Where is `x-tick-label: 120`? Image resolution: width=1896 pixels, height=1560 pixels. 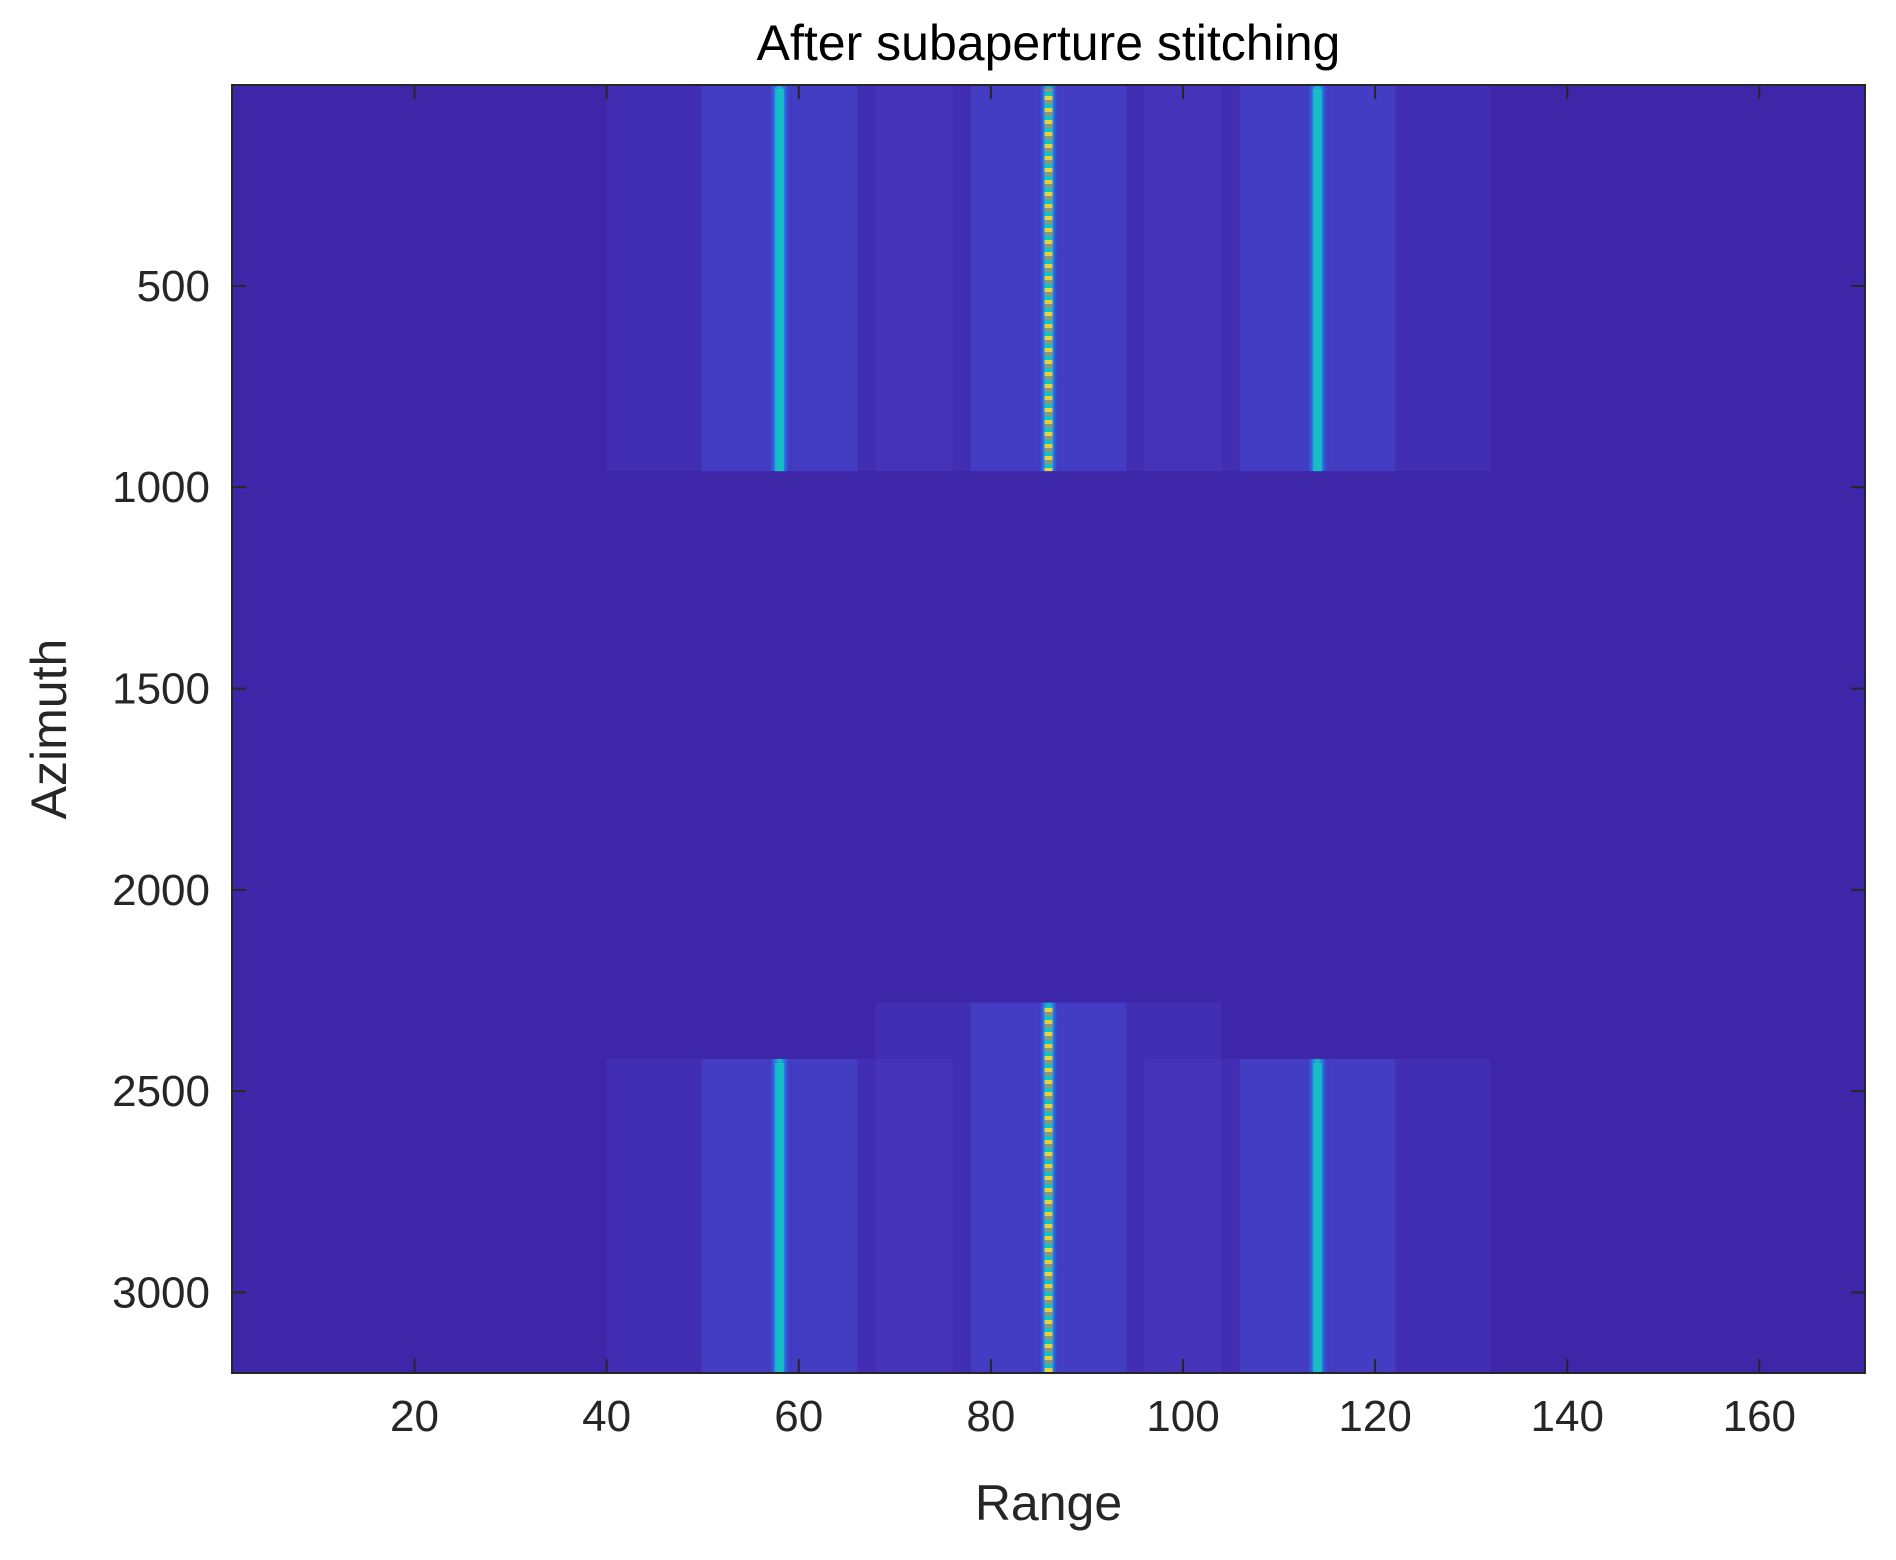 x-tick-label: 120 is located at coordinates (1374, 1416).